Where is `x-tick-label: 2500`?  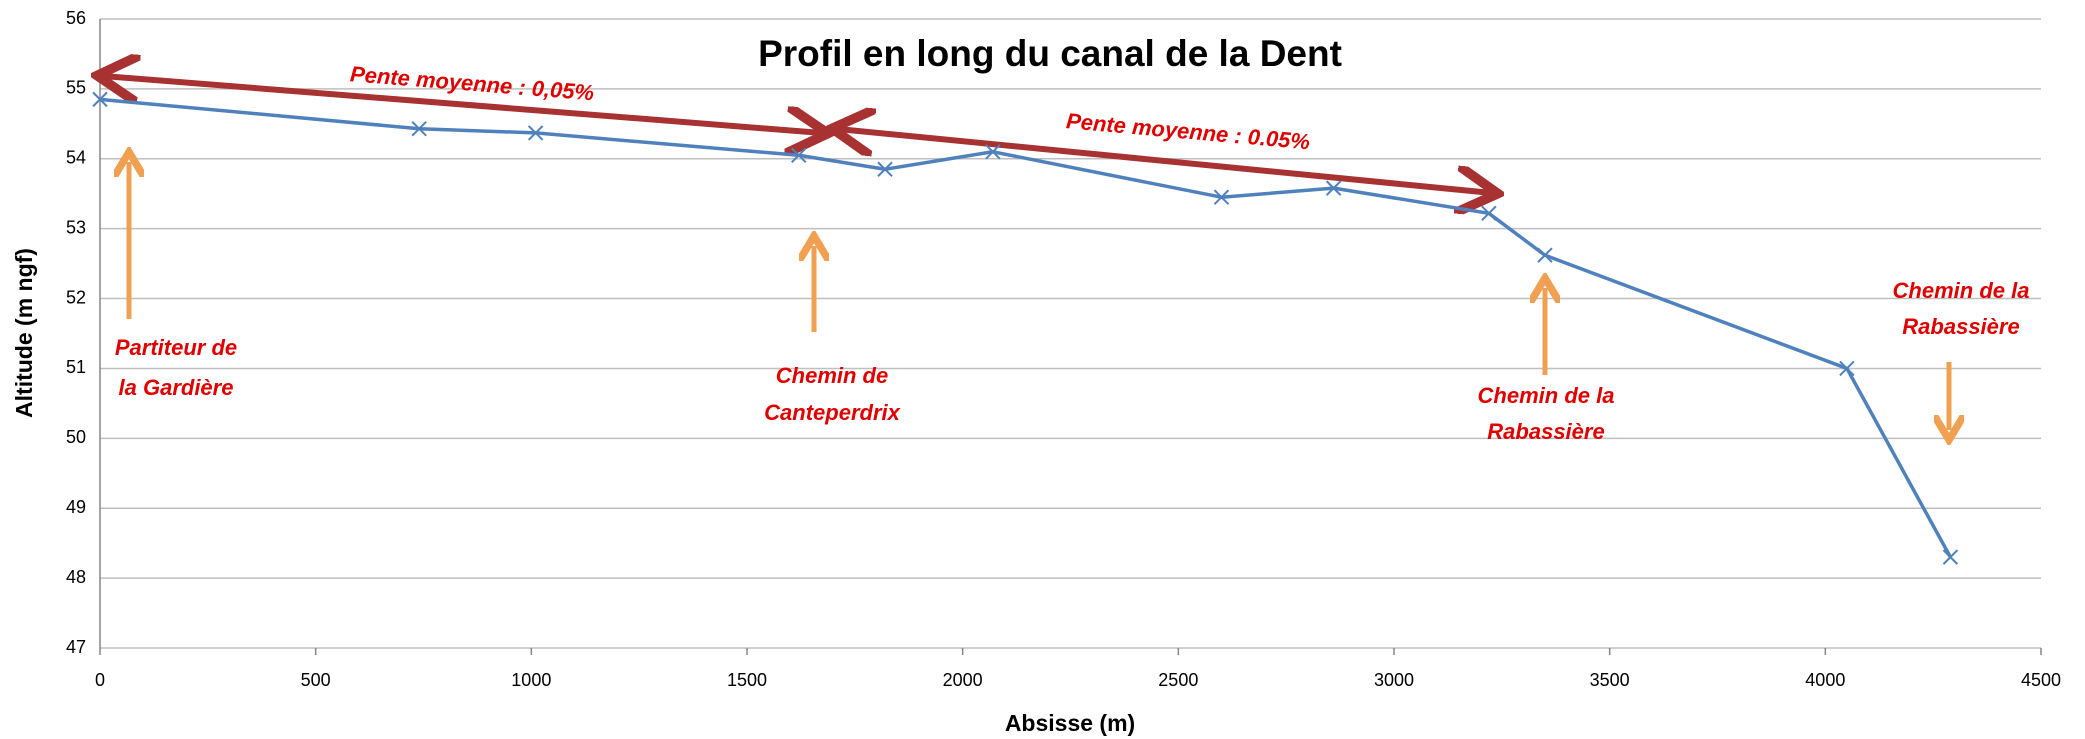 x-tick-label: 2500 is located at coordinates (1178, 680).